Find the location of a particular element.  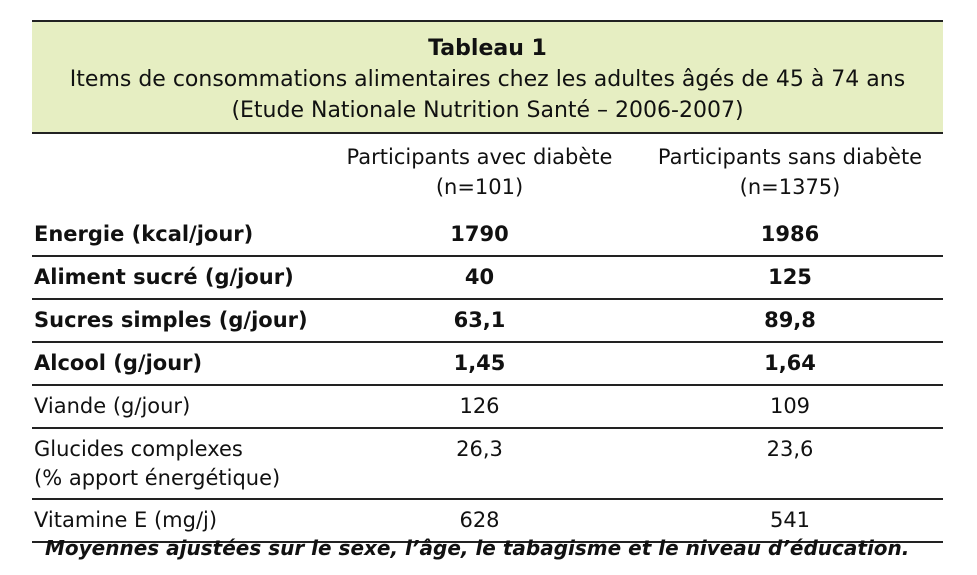

table-row: Viande (g/jour) 126 109 is located at coordinates (487, 407).